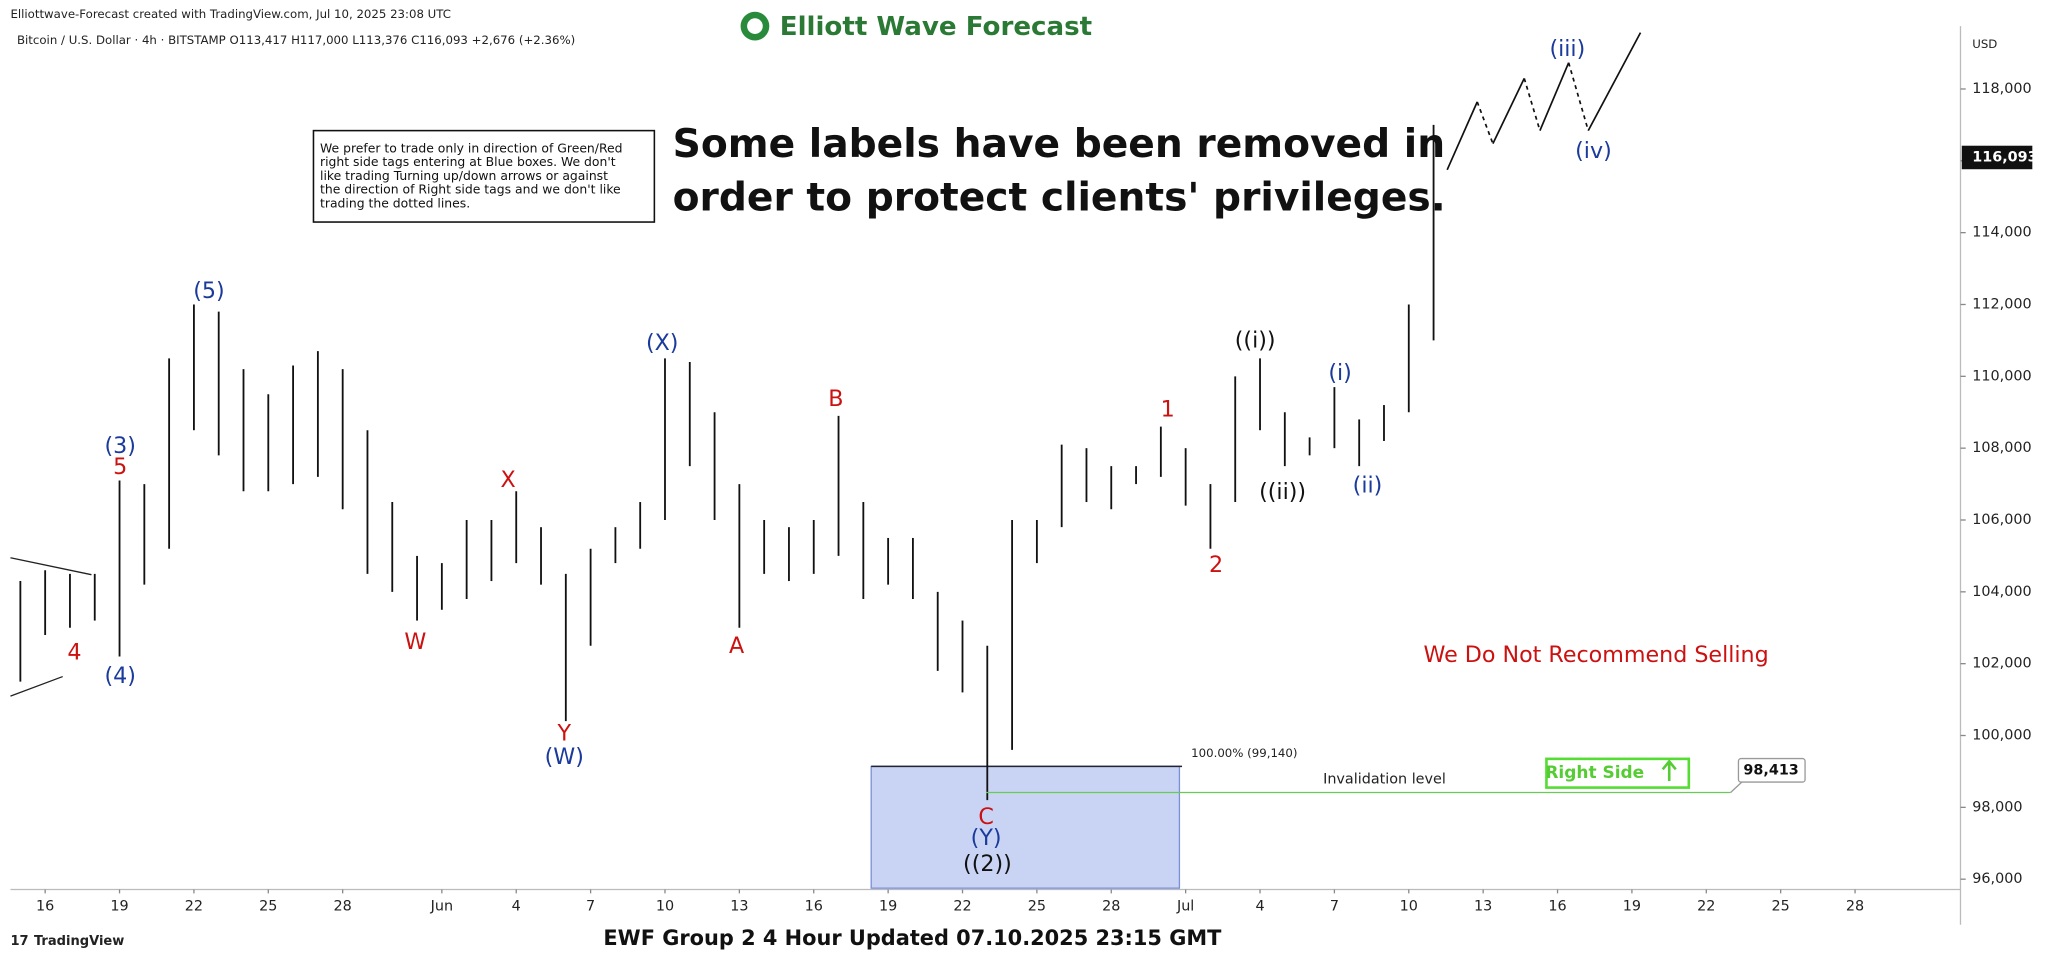 Image resolution: width=2048 pixels, height=960 pixels. I want to click on wave-label: 1, so click(1168, 410).